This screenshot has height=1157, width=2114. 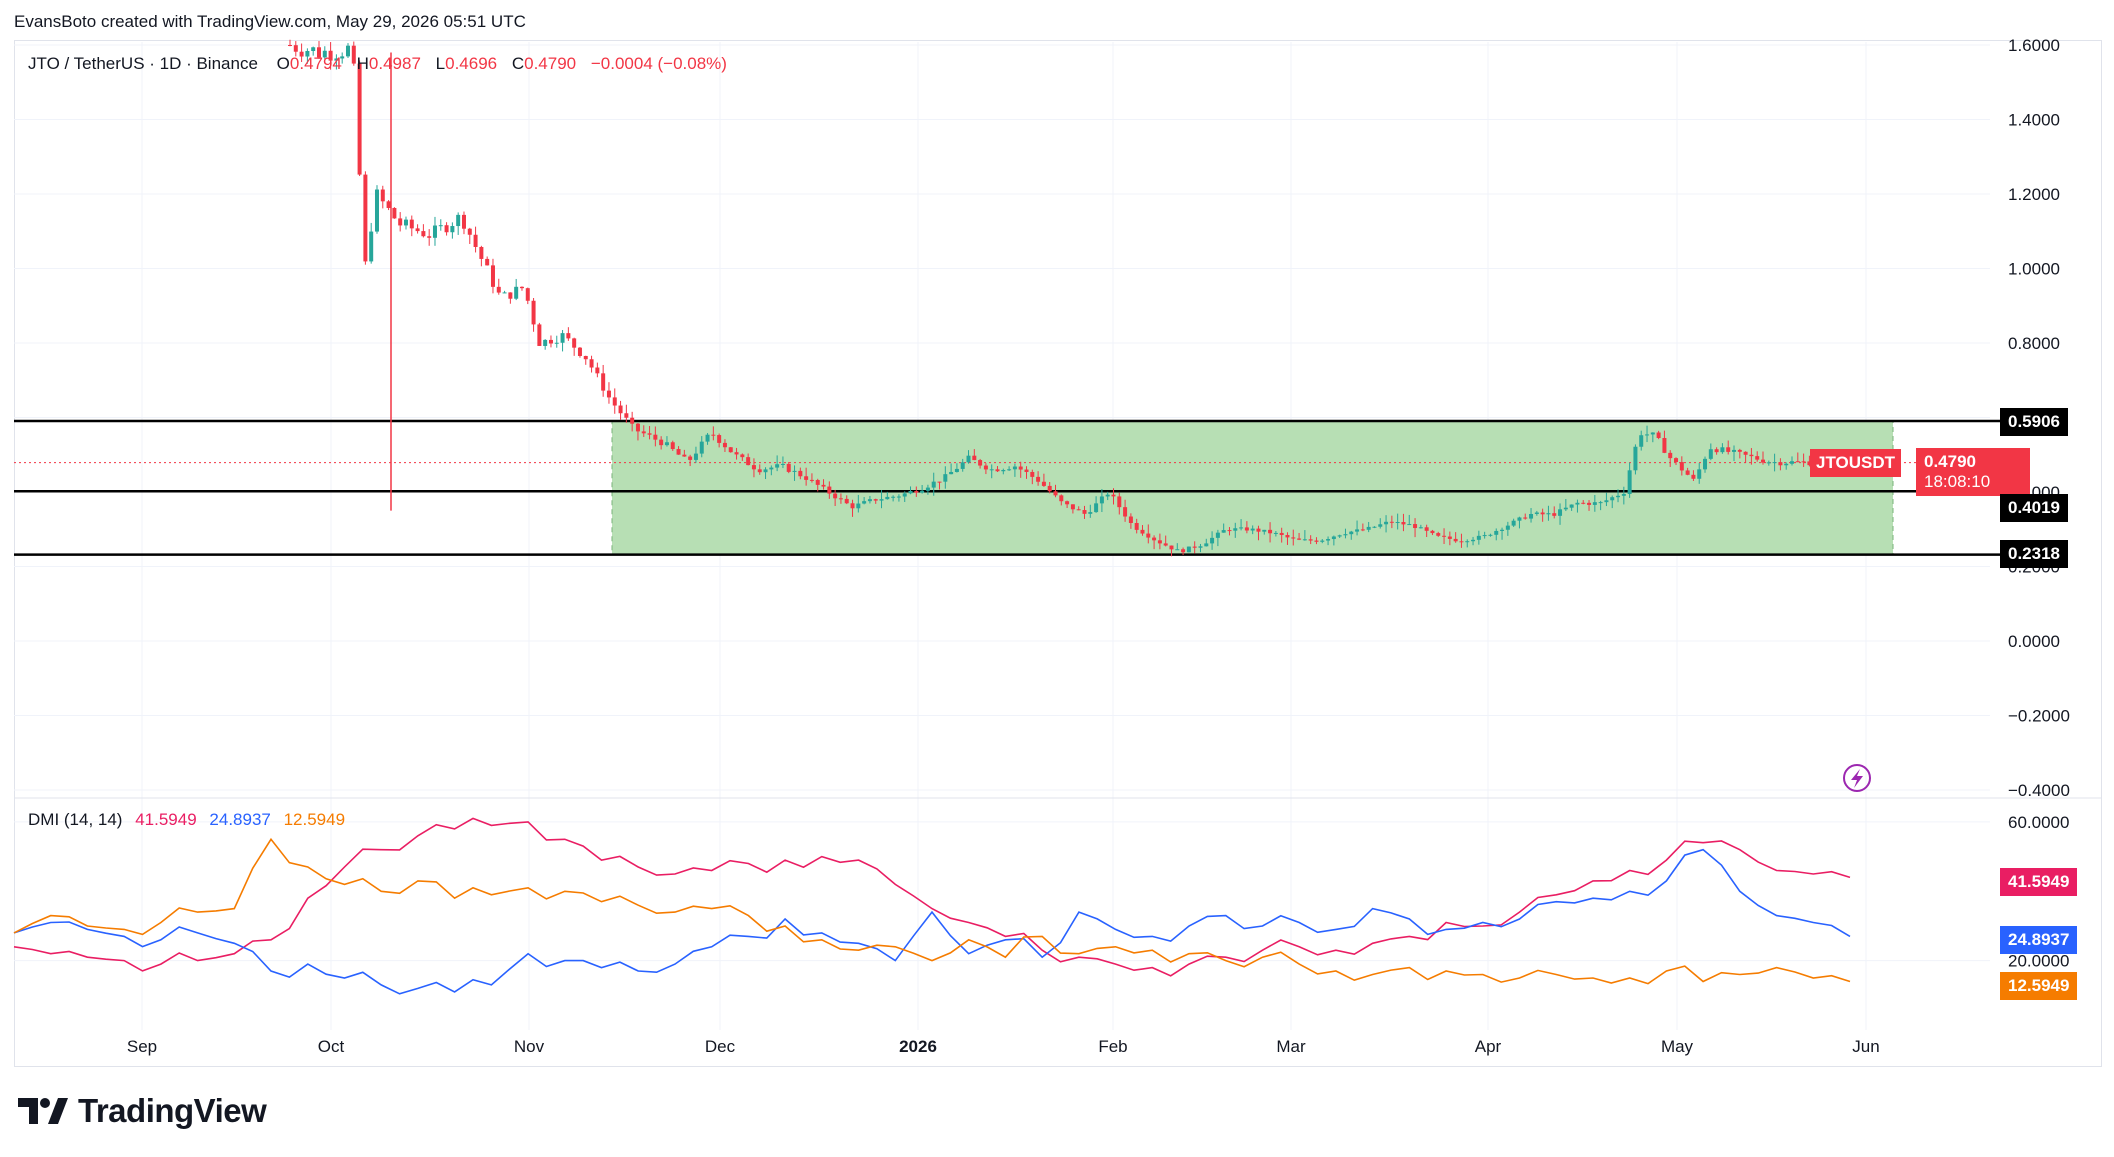 I want to click on time-tick-label: Oct, so click(x=331, y=1046).